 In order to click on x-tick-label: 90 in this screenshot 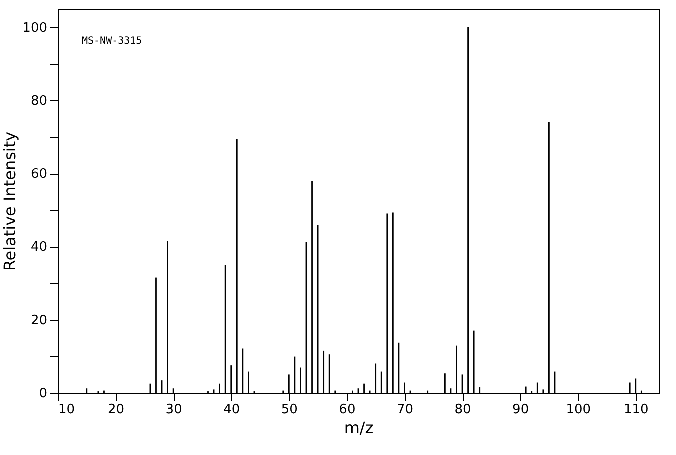, I will do `click(521, 410)`.